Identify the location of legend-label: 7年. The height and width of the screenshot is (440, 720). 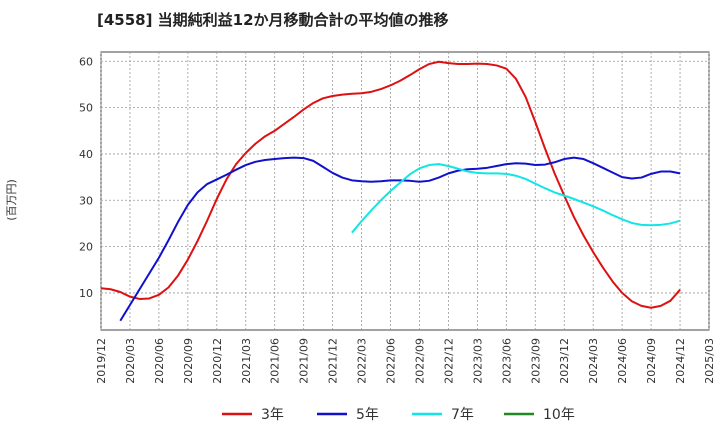
(462, 415).